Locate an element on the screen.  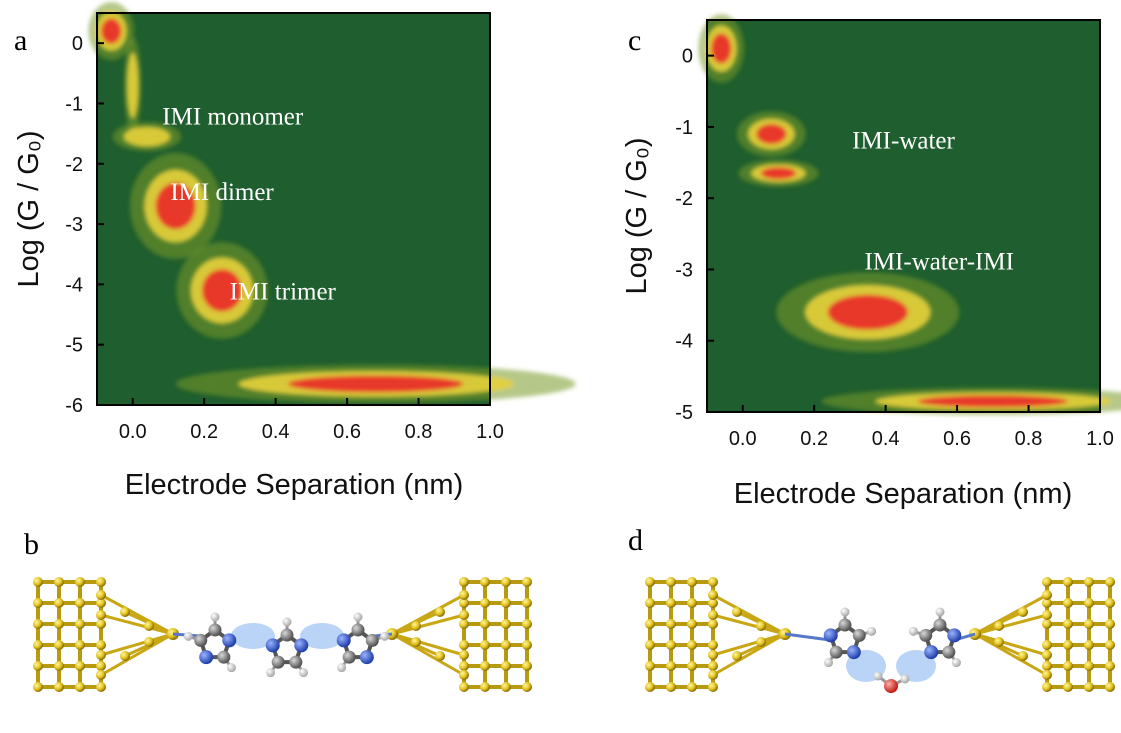
x-tick-label-a-3: 0.6 is located at coordinates (347, 432).